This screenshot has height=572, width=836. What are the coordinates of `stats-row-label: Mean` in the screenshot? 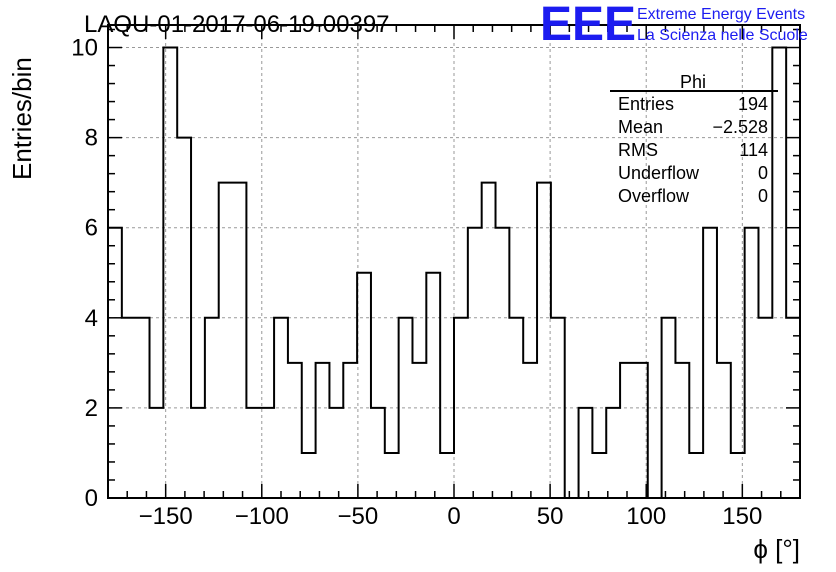 It's located at (640, 127).